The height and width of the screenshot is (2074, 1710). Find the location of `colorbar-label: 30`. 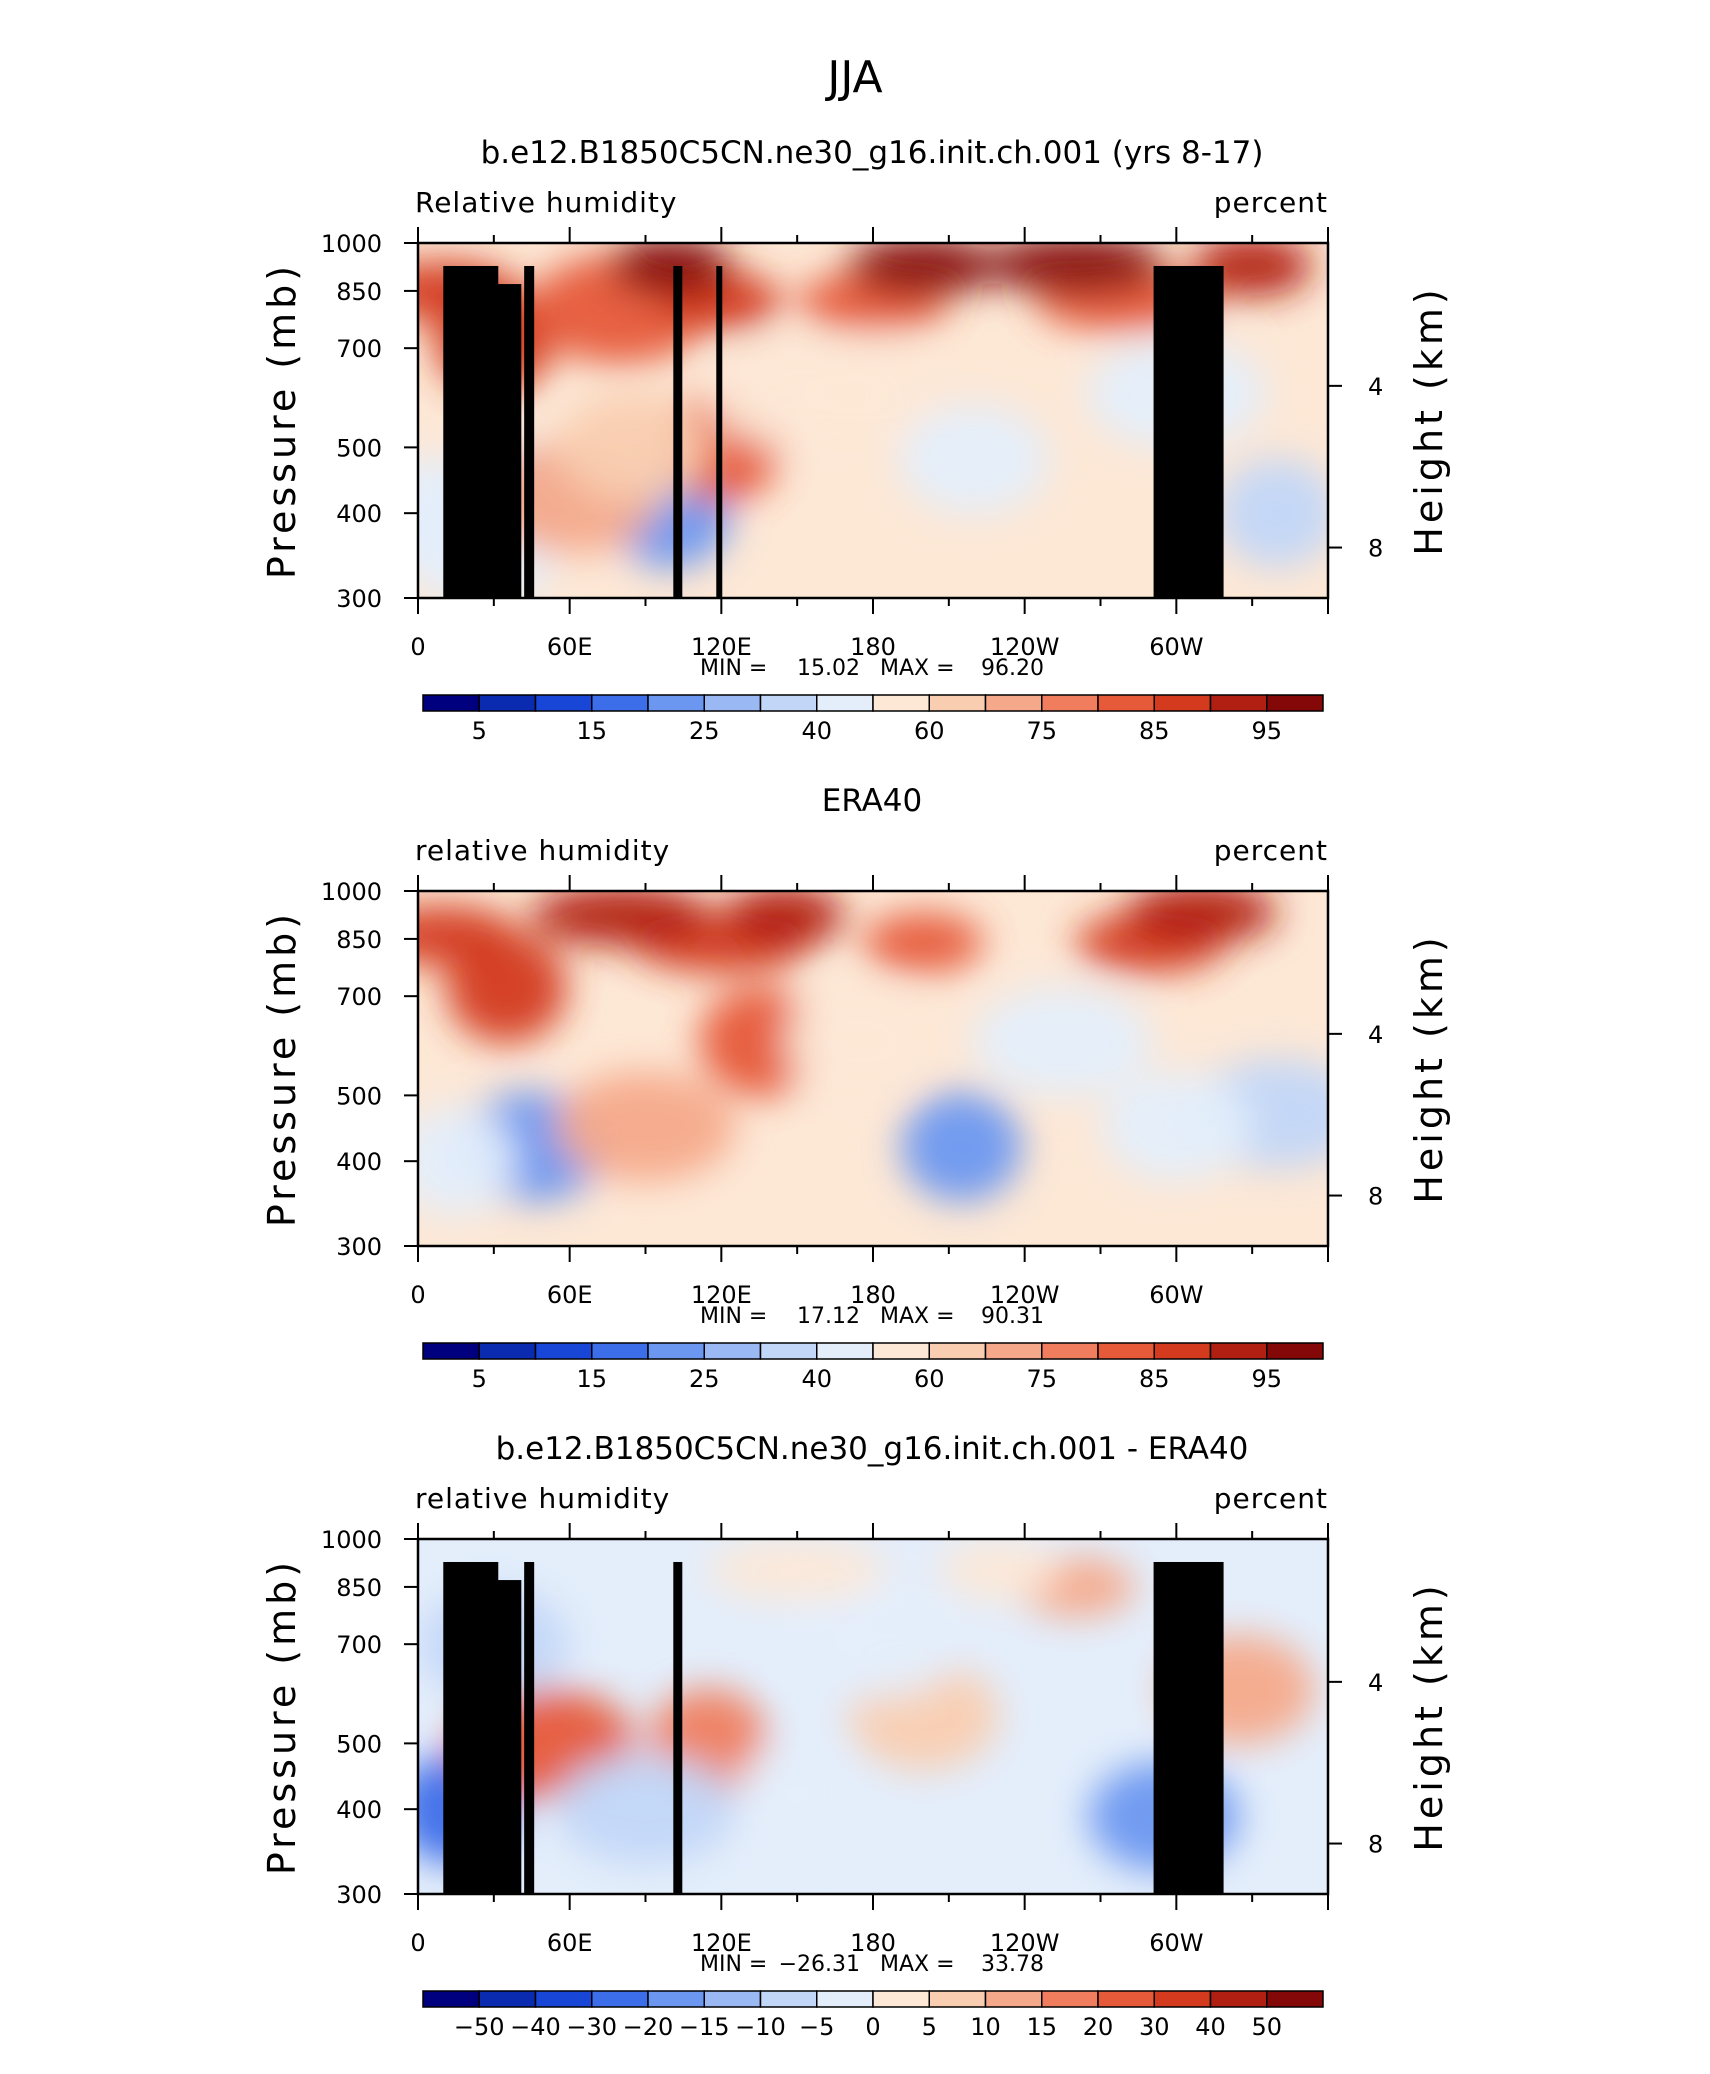

colorbar-label: 30 is located at coordinates (1154, 2027).